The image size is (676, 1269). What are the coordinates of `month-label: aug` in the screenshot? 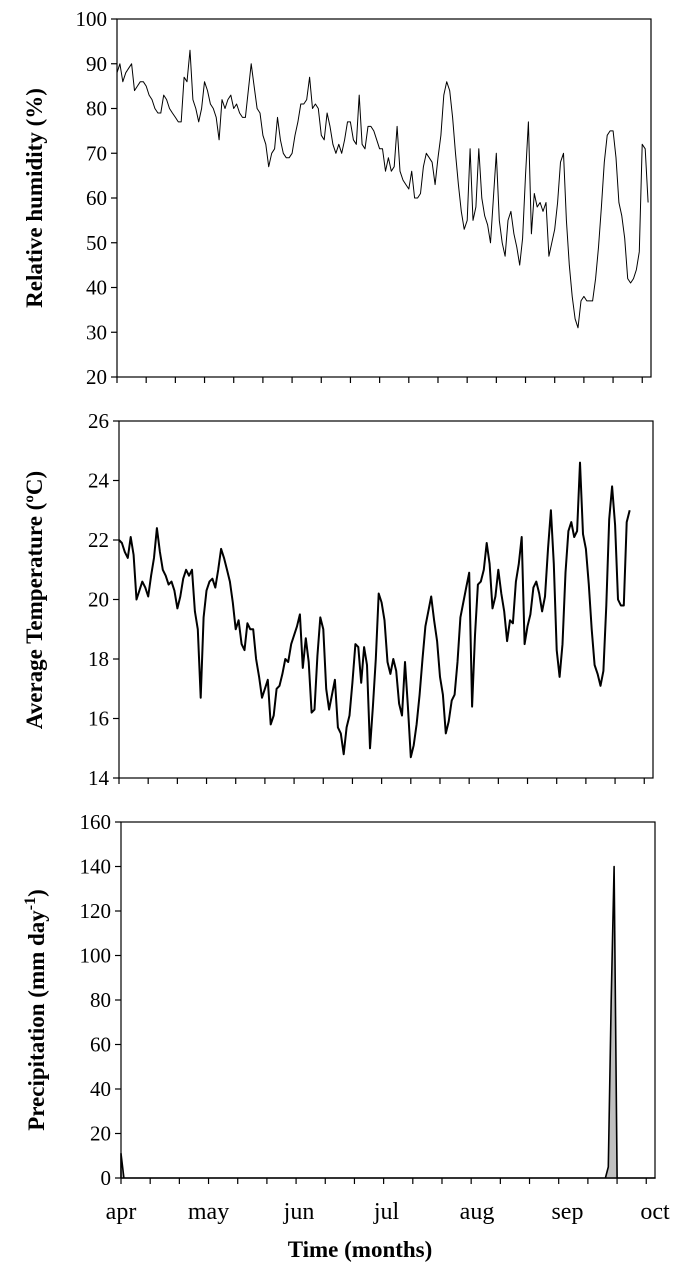 It's located at (477, 1212).